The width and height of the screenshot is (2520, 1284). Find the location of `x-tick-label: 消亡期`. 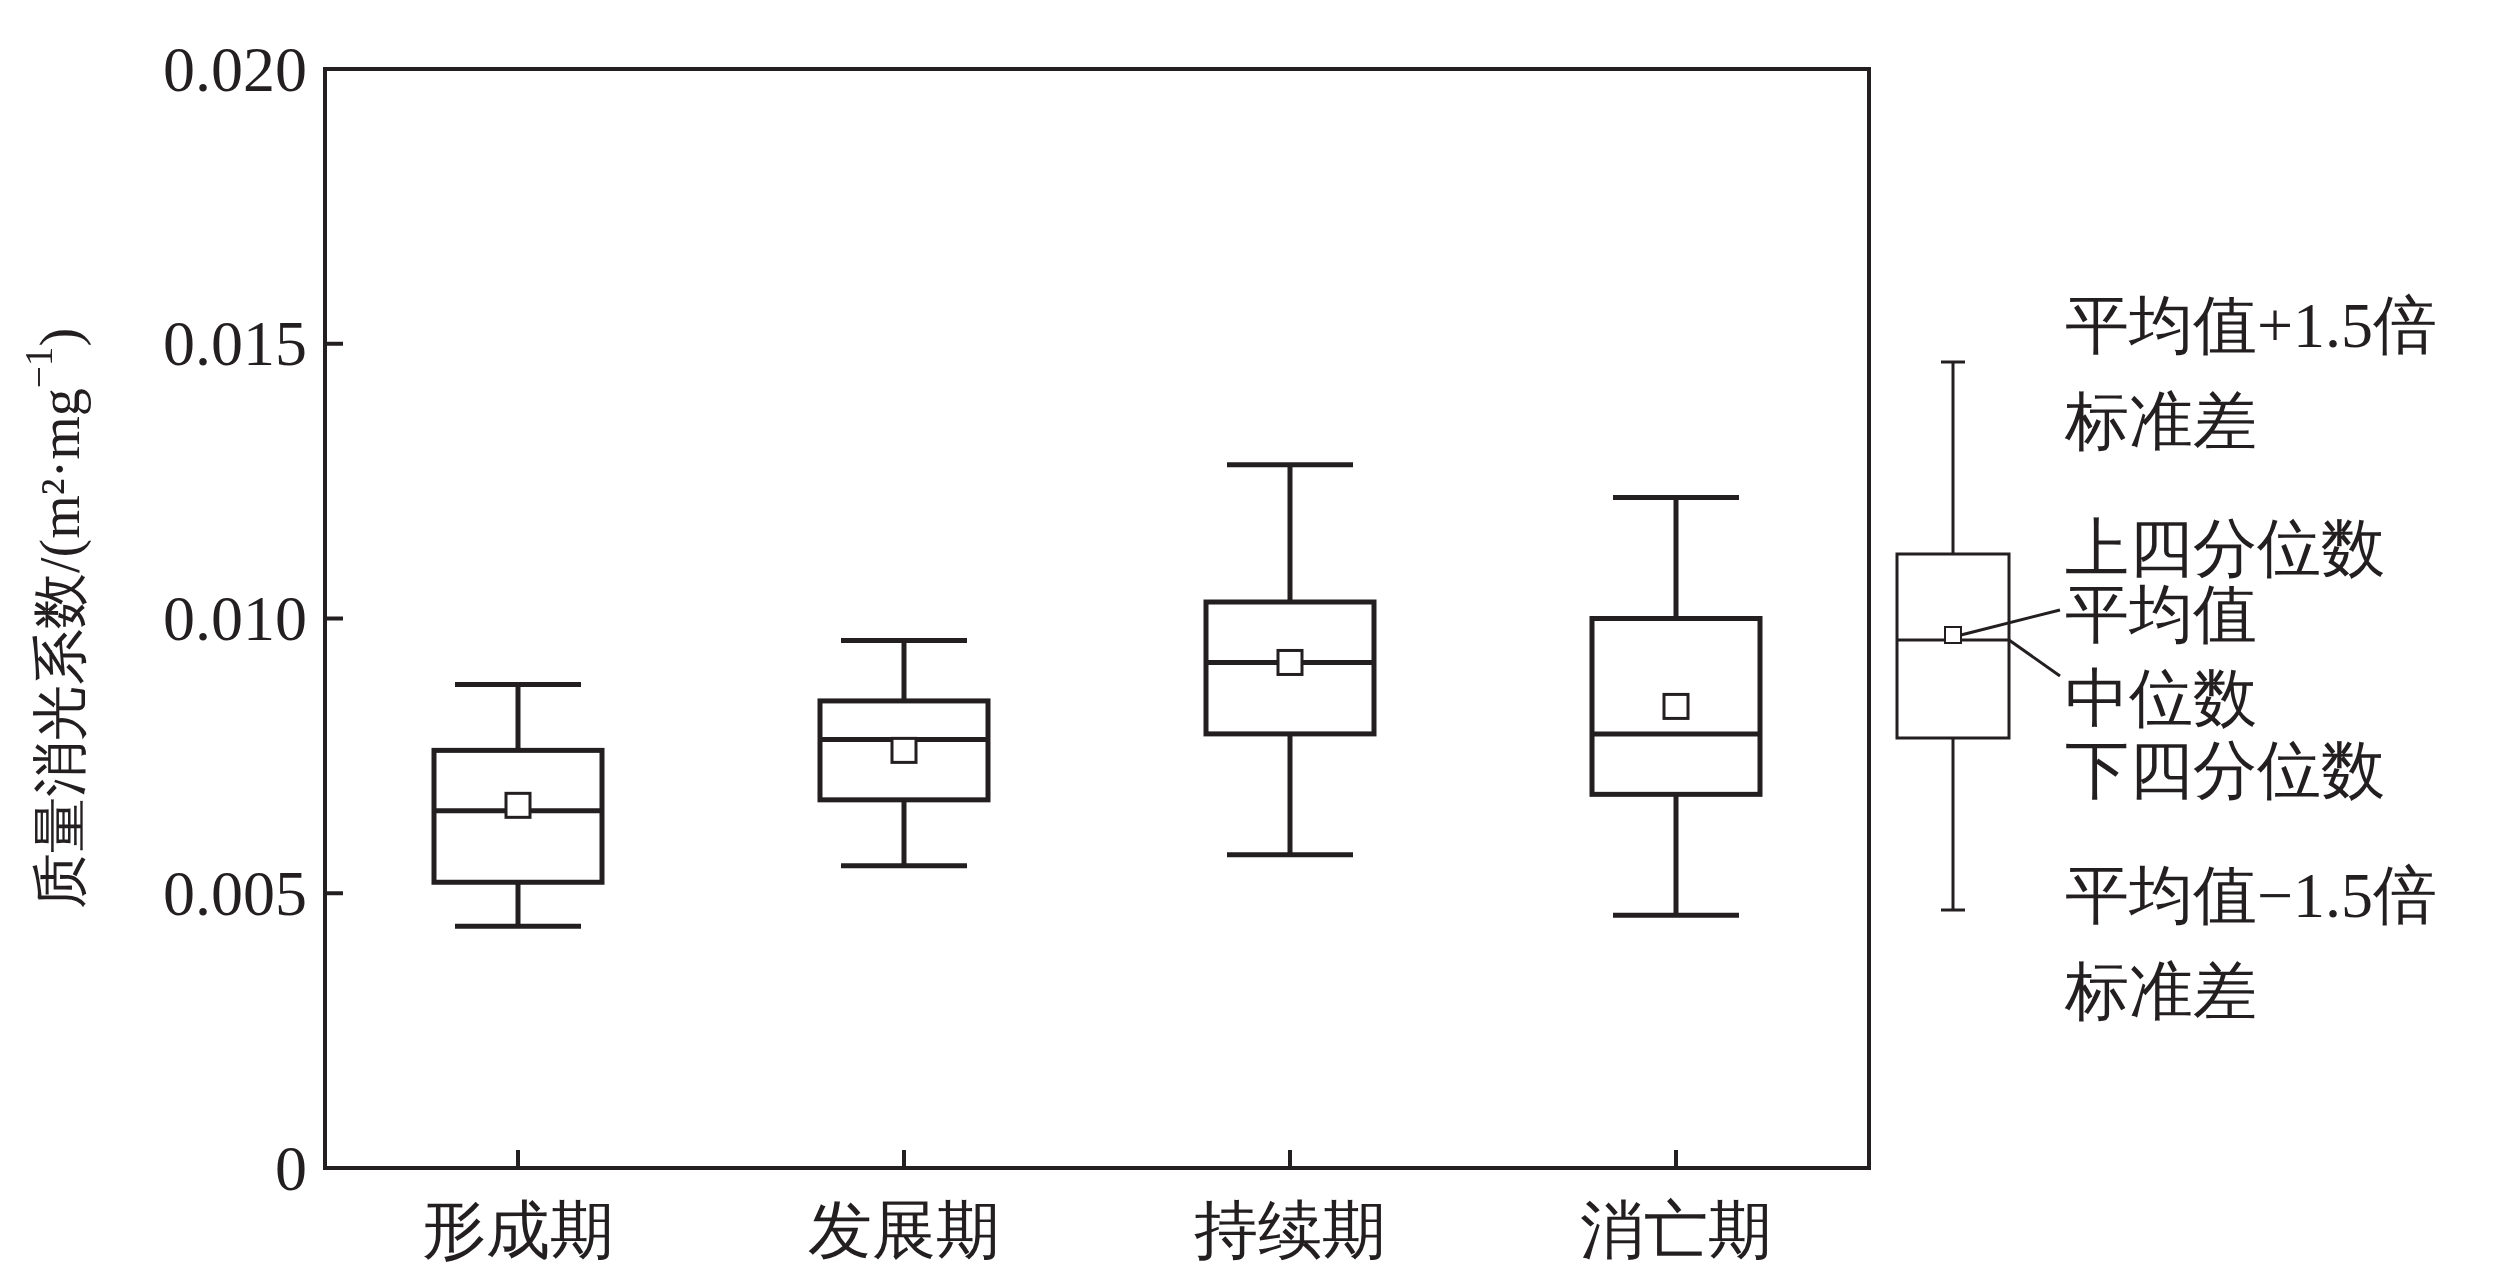

x-tick-label: 消亡期 is located at coordinates (1676, 1230).